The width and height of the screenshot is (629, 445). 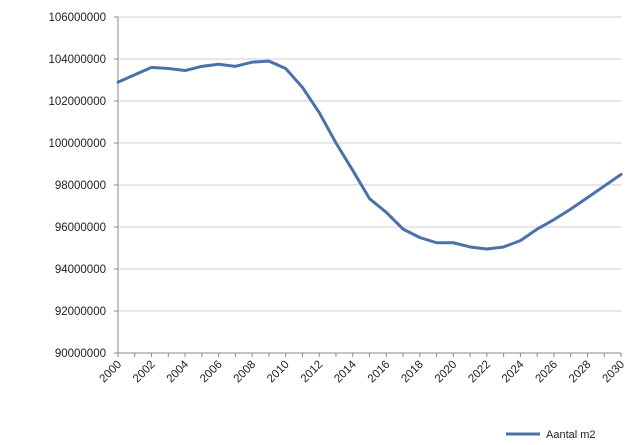 I want to click on x-tick-label: 2006, so click(x=211, y=372).